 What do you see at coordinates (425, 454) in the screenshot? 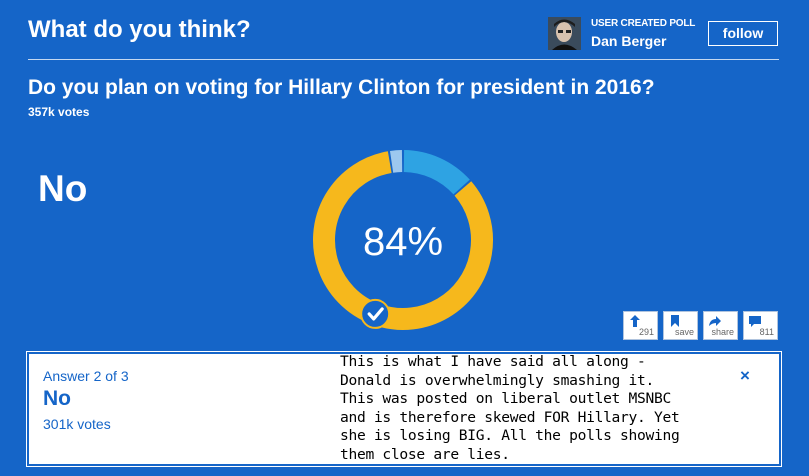
I see `comment-line: them close are lies.` at bounding box center [425, 454].